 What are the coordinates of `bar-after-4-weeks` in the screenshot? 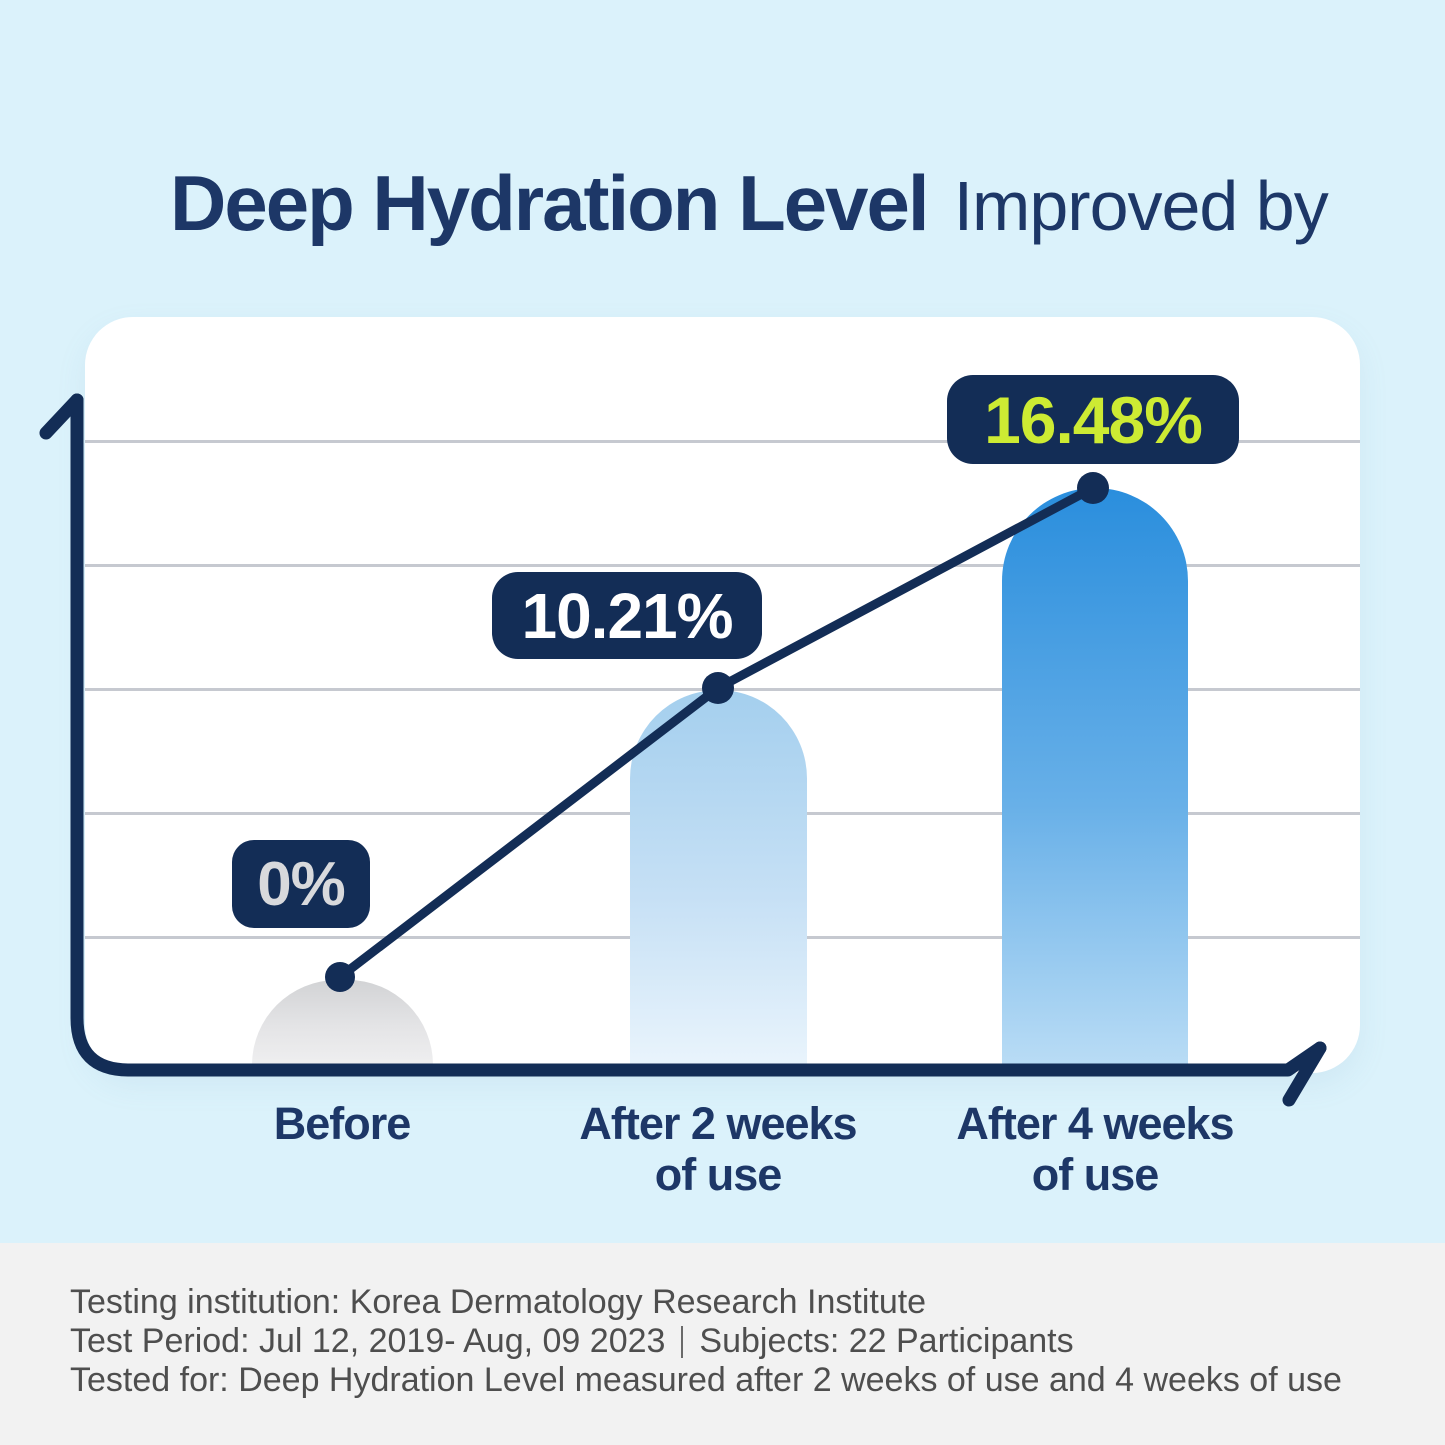 It's located at (1095, 776).